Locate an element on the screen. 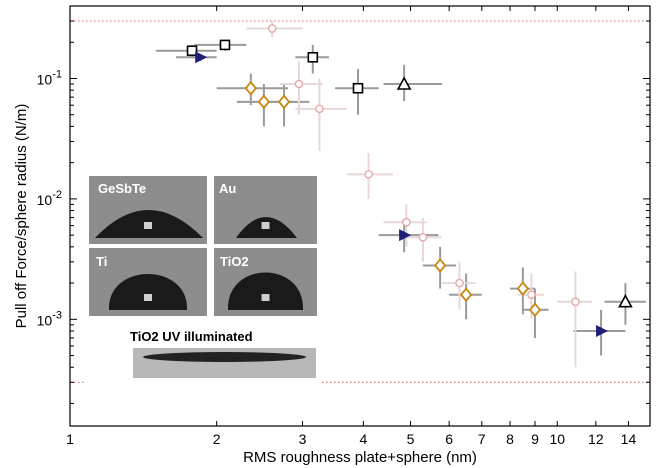  y-axis-label: Pull off Force/sphere radius (N/m) is located at coordinates (21, 216).